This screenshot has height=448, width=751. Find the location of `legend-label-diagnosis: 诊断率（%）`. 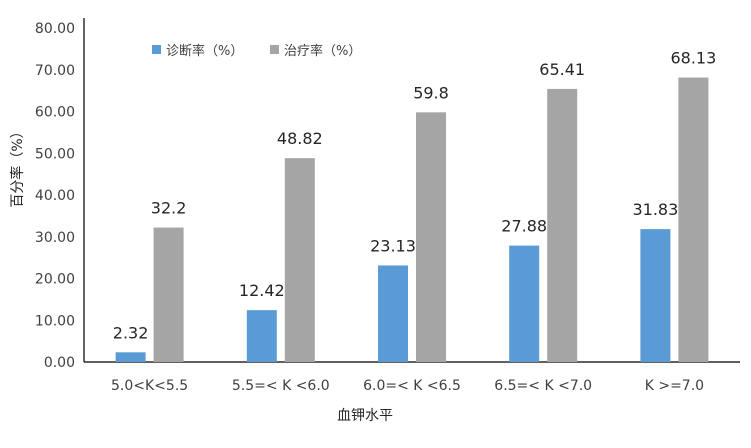

legend-label-diagnosis: 诊断率（%） is located at coordinates (204, 51).